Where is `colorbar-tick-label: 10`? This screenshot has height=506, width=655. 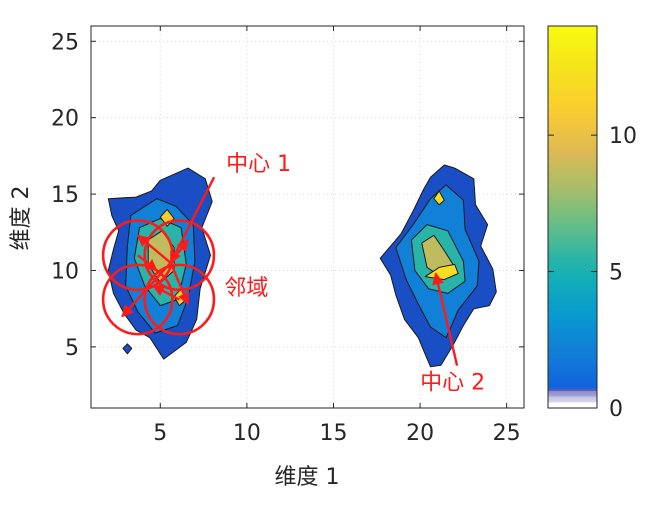
colorbar-tick-label: 10 is located at coordinates (623, 136).